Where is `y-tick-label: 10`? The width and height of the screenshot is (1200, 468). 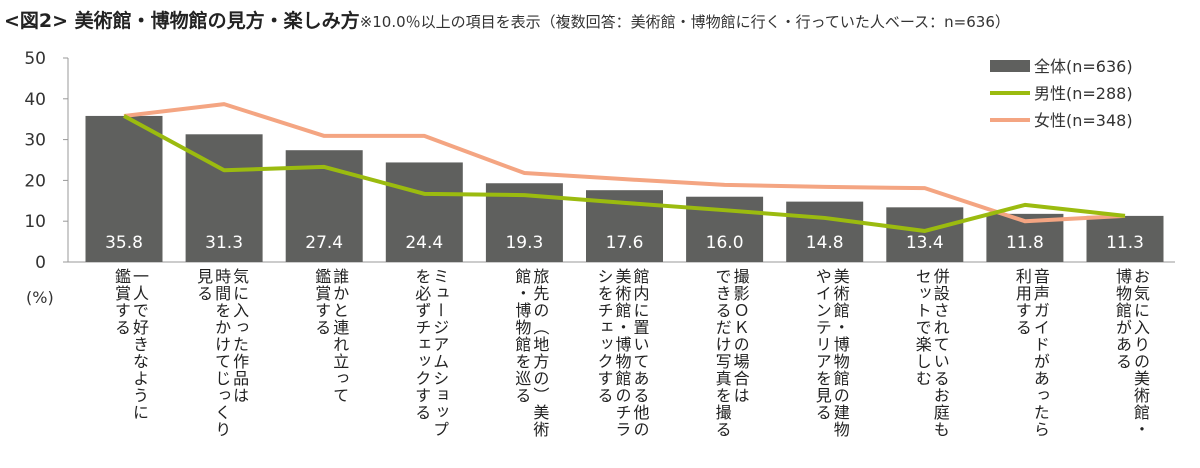
y-tick-label: 10 is located at coordinates (35, 222).